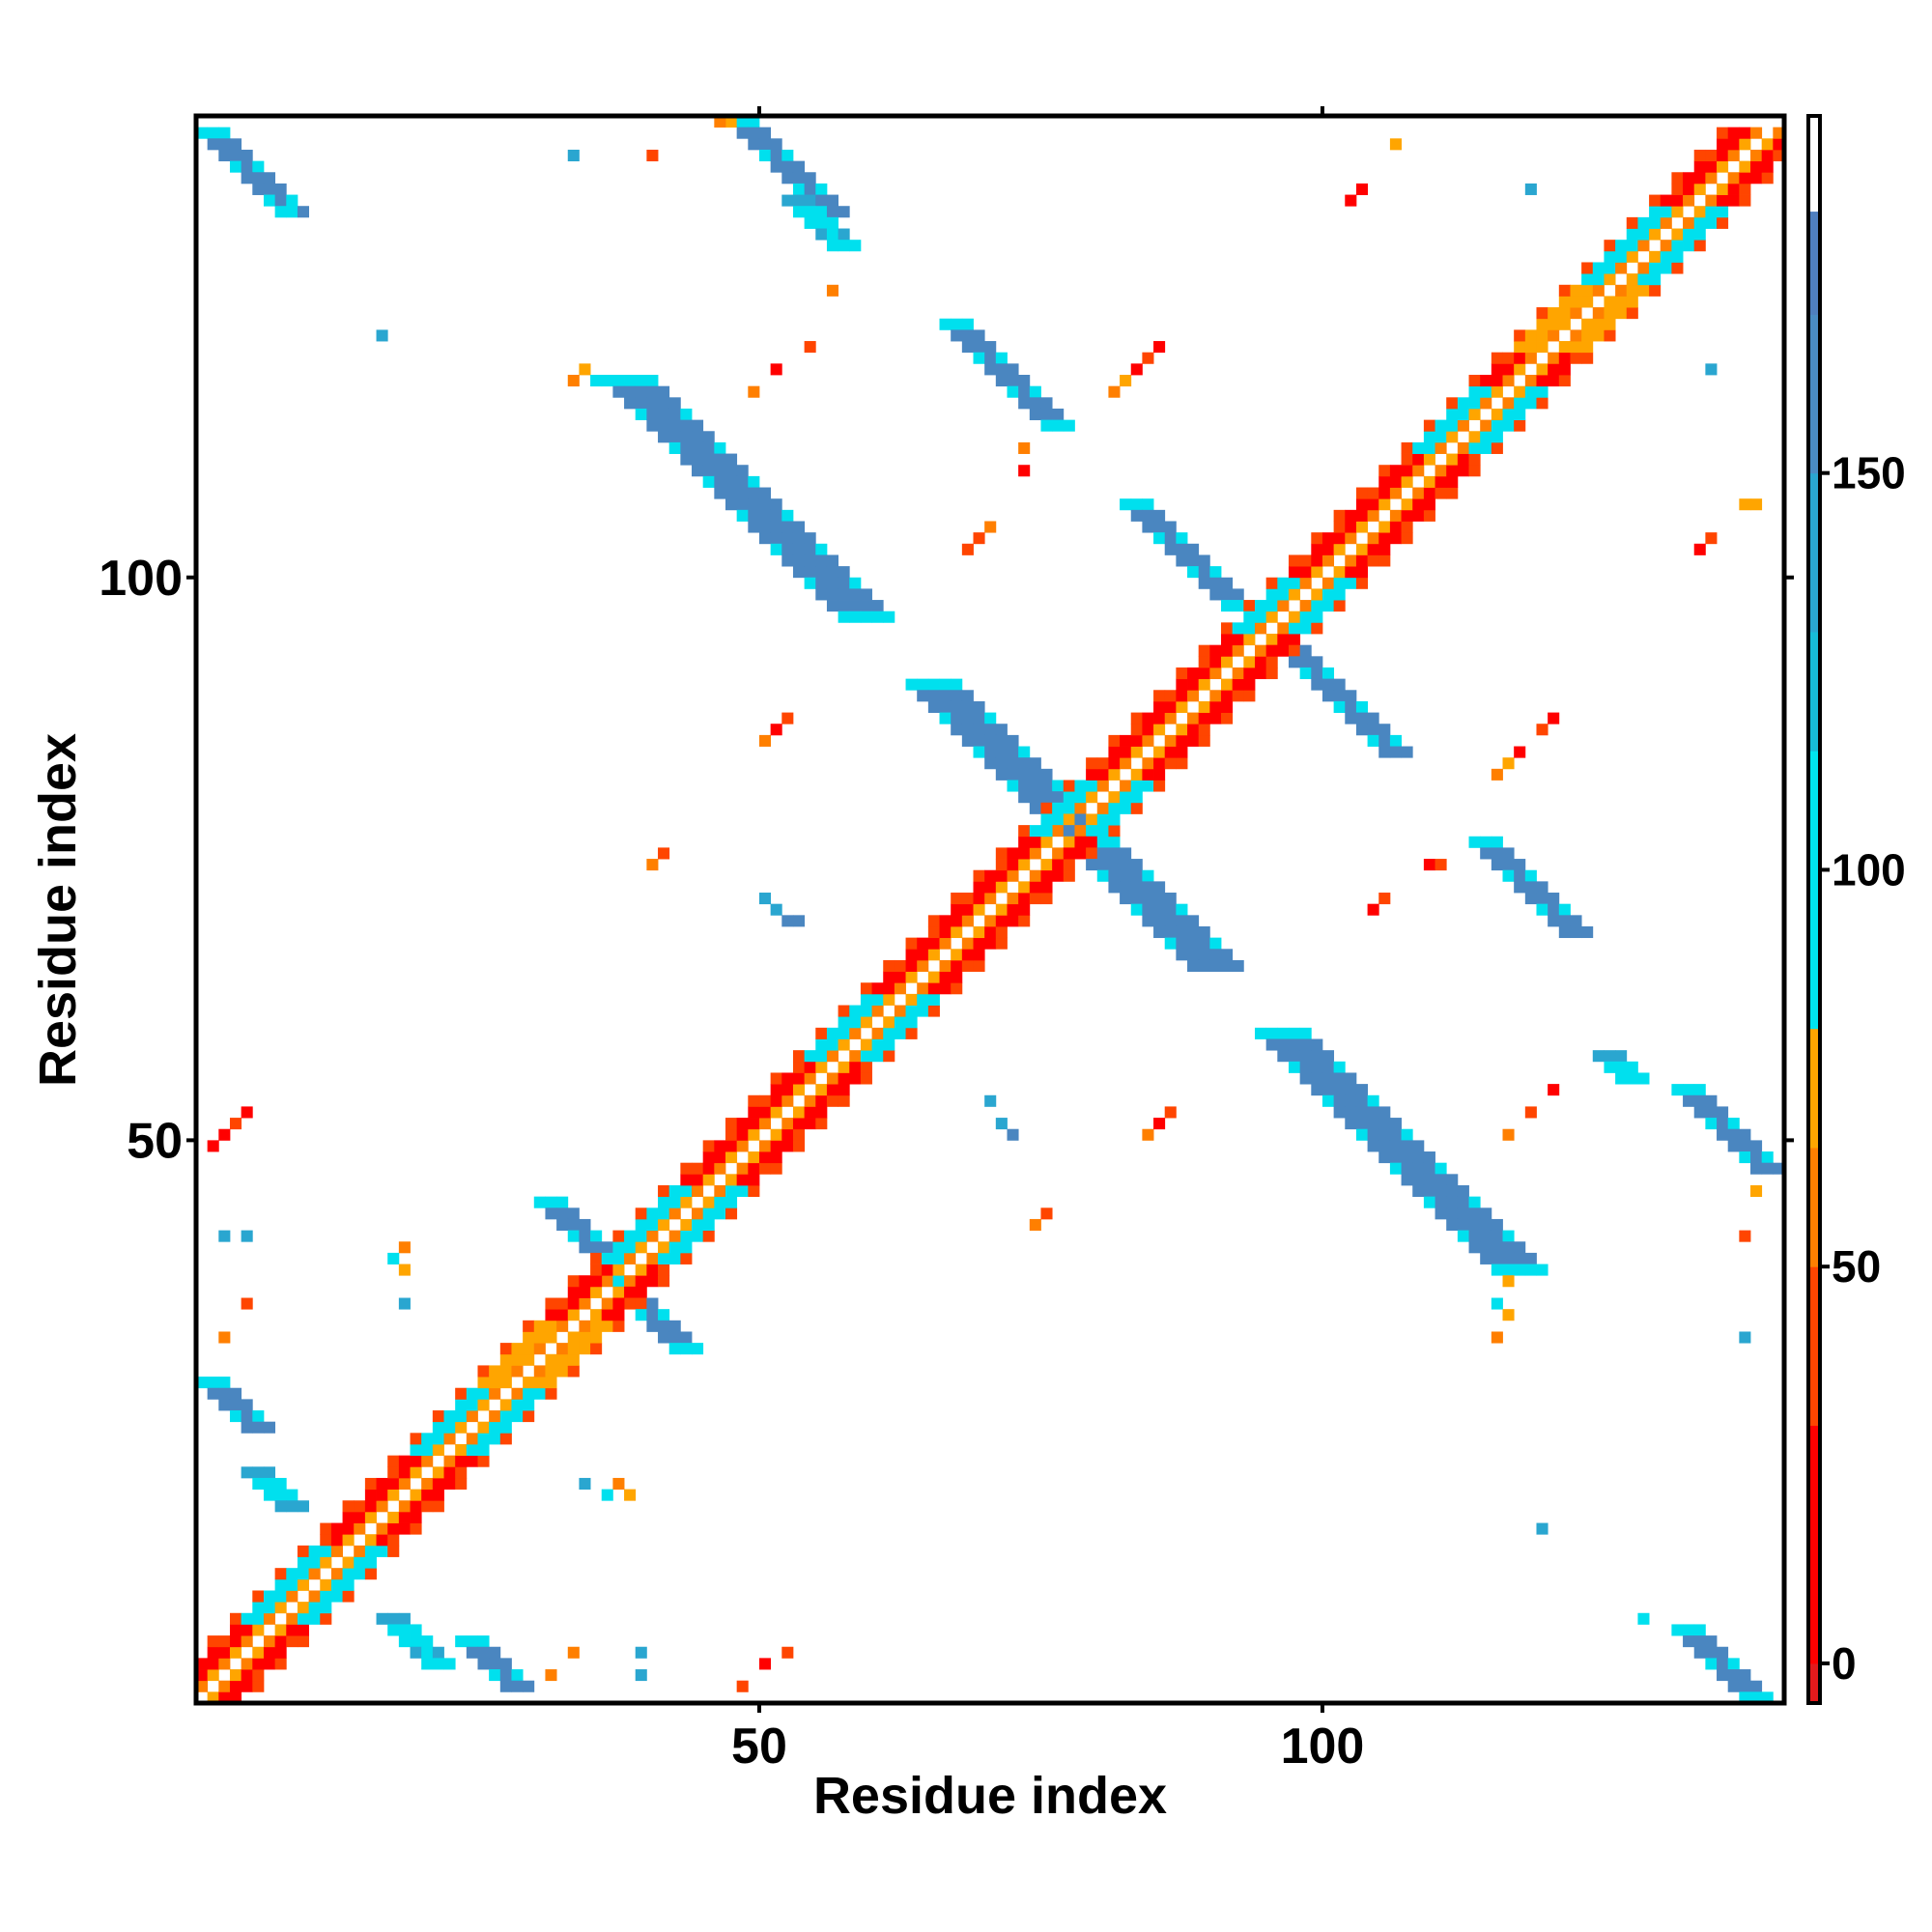  I want to click on y-tick-label: 50, so click(155, 1141).